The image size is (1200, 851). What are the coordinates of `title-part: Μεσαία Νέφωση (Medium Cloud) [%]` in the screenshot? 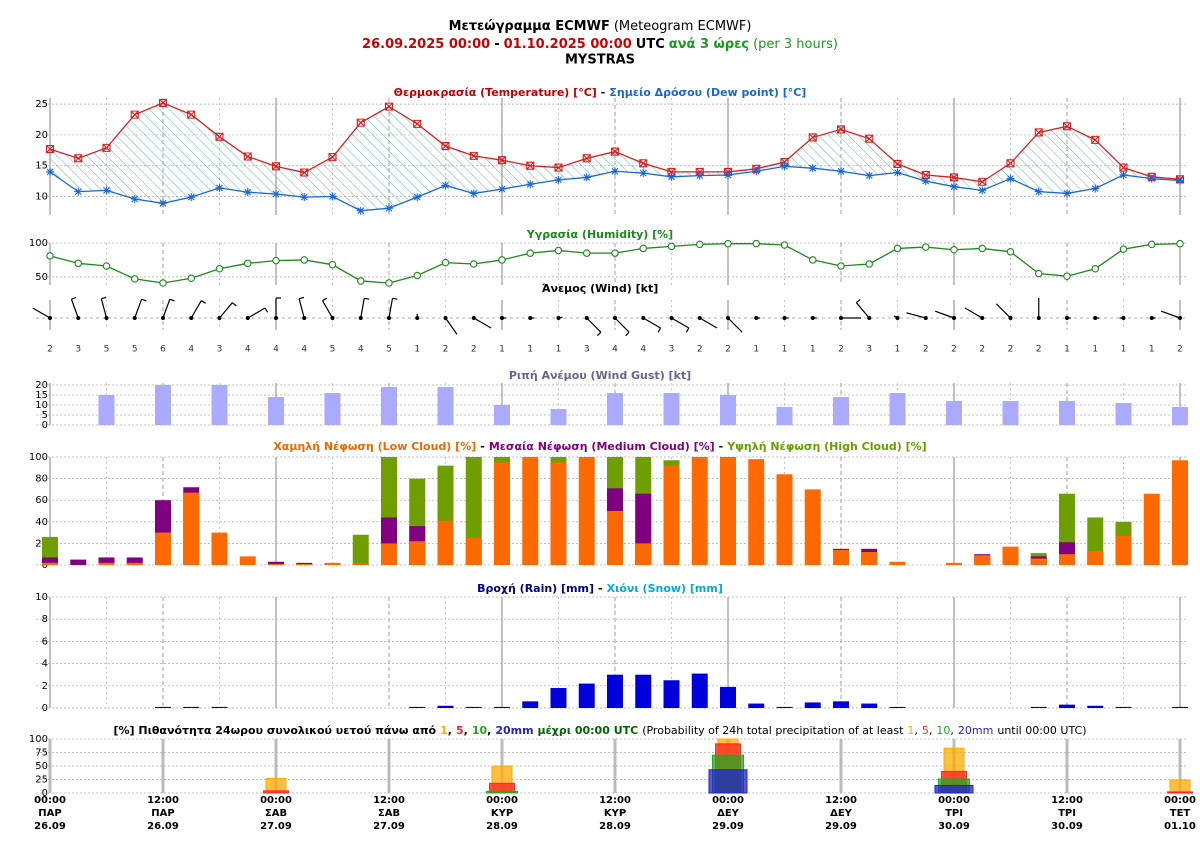 It's located at (602, 446).